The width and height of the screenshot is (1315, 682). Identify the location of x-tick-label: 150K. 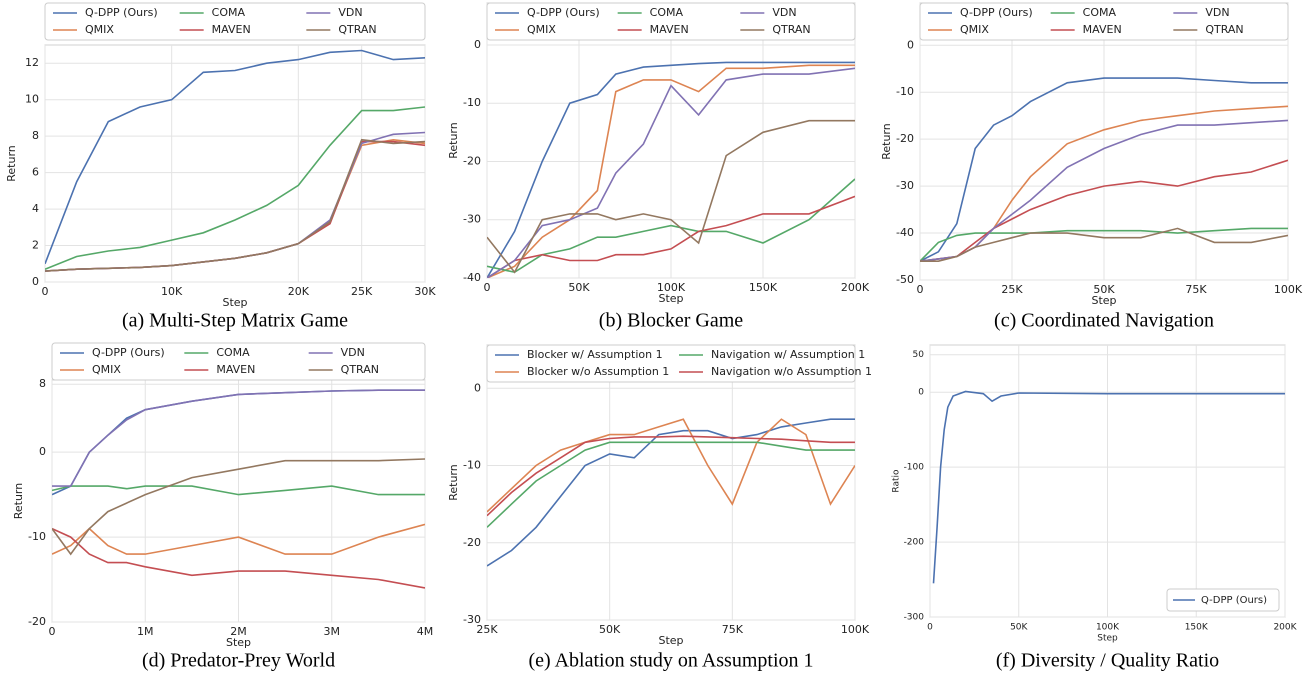
(1197, 628).